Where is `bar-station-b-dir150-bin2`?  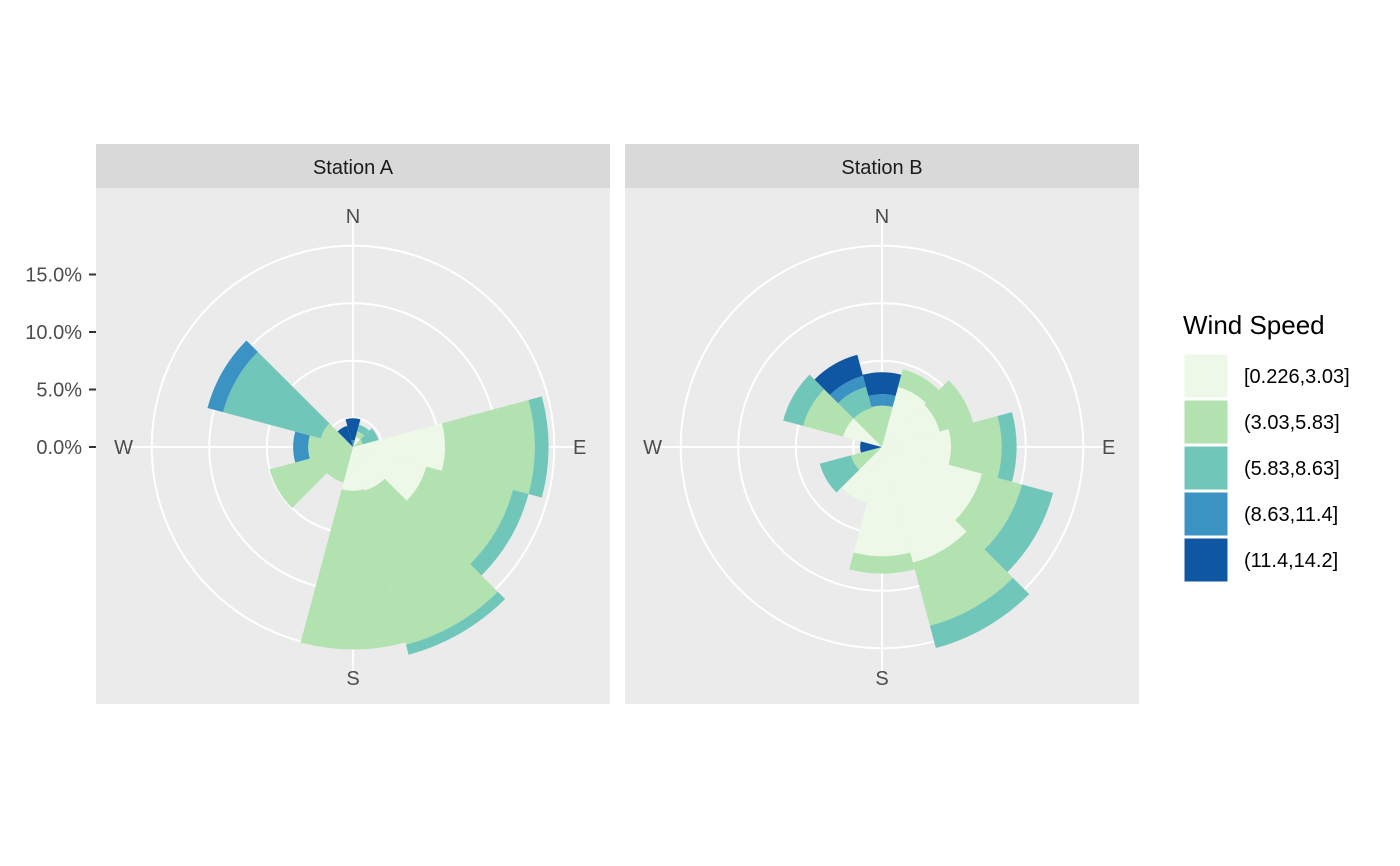 bar-station-b-dir150-bin2 is located at coordinates (979, 613).